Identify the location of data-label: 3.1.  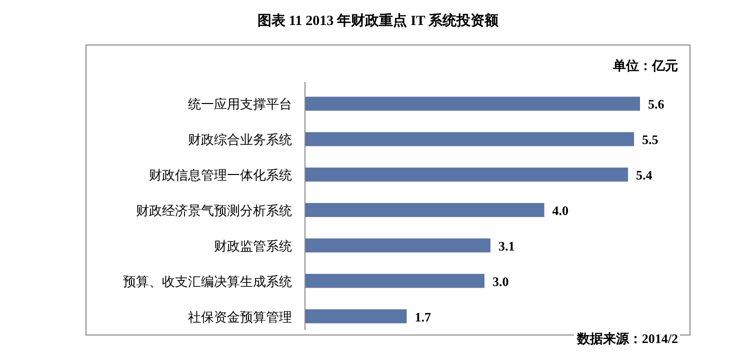
(506, 246).